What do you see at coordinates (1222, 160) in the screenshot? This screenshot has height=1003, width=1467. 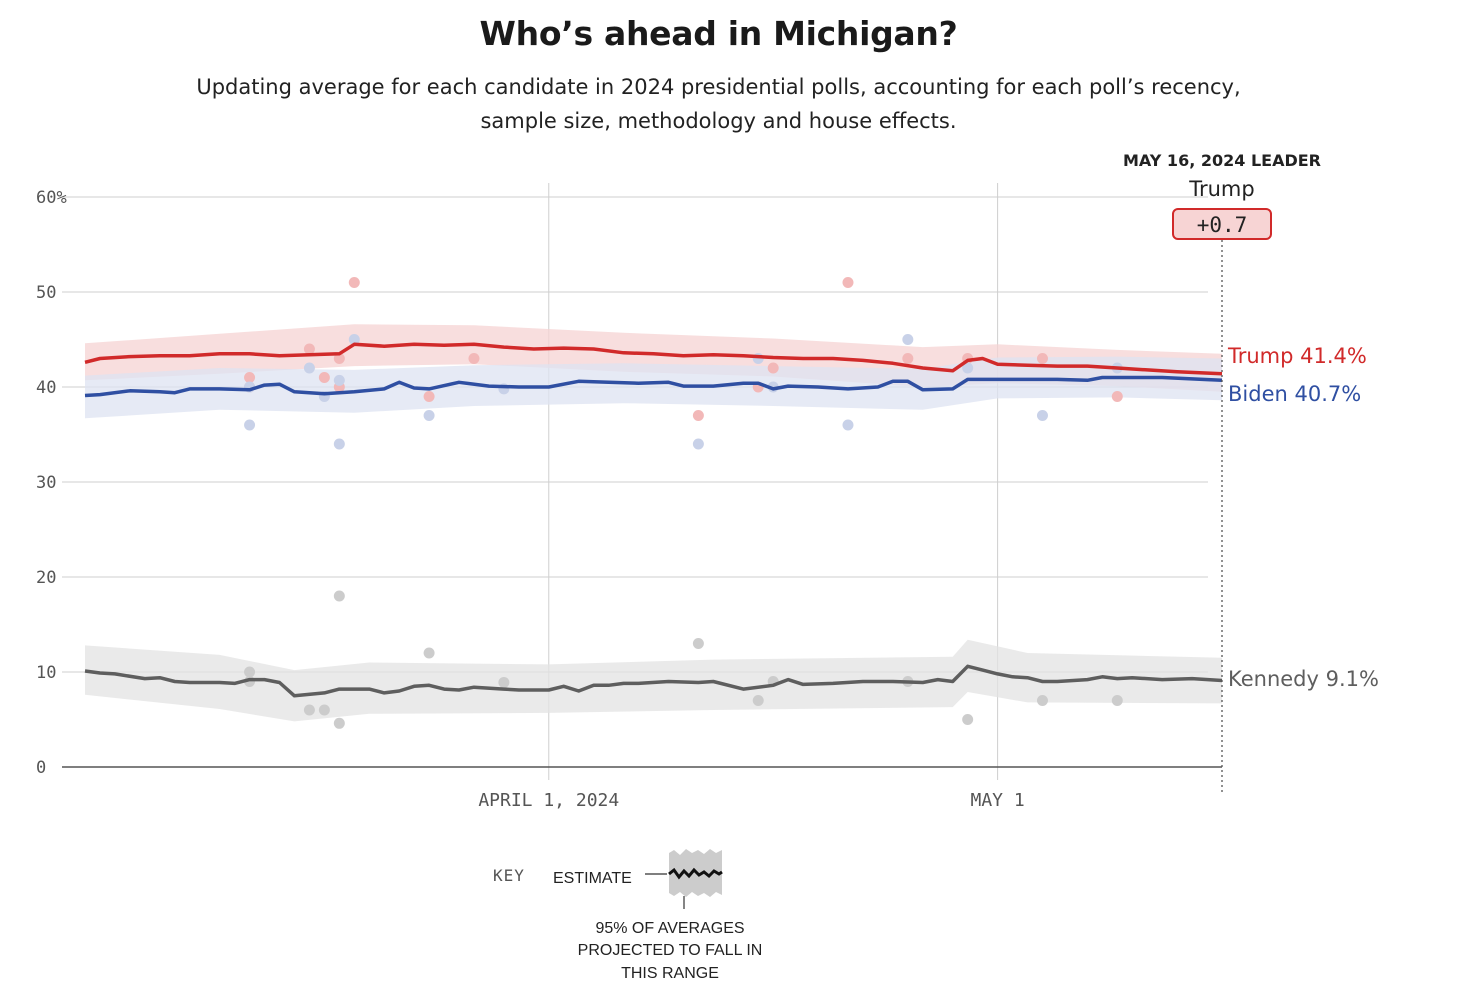 I see `leader-date-label: MAY 16, 2024 LEADER` at bounding box center [1222, 160].